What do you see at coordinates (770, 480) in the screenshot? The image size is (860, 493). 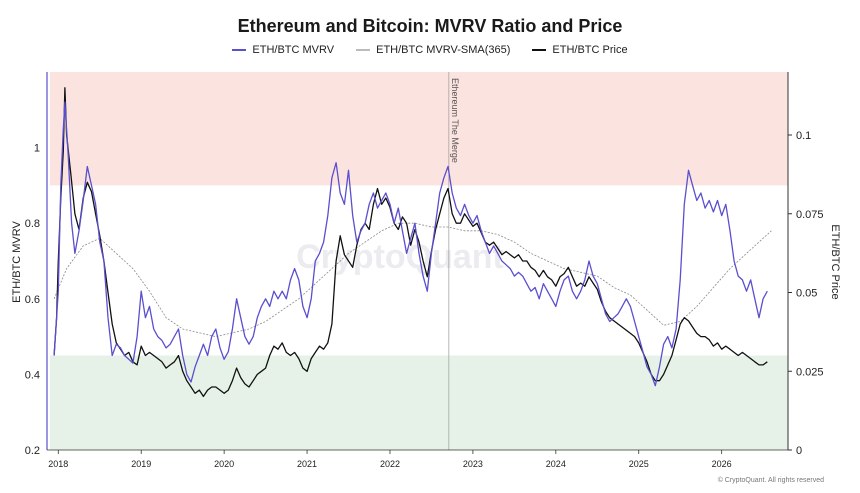 I see `copyright-notice: © CryptoQuant. All rights reserved` at bounding box center [770, 480].